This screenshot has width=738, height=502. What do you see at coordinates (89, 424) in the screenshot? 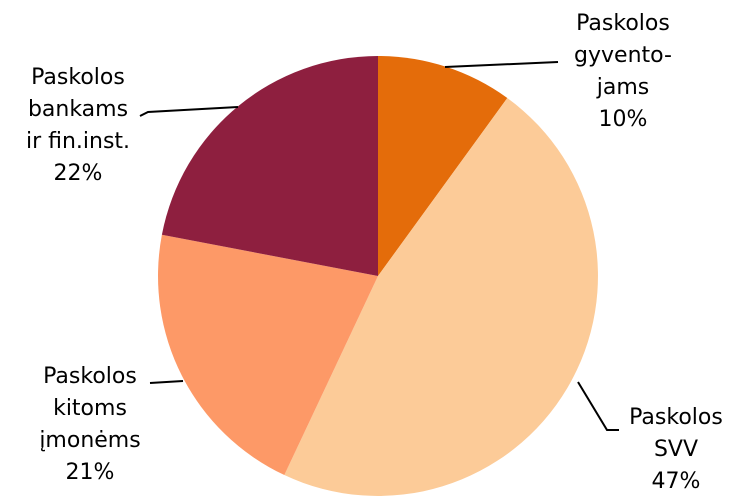
I see `slice-label-3: Paskolos kitoms įmonėms 21%` at bounding box center [89, 424].